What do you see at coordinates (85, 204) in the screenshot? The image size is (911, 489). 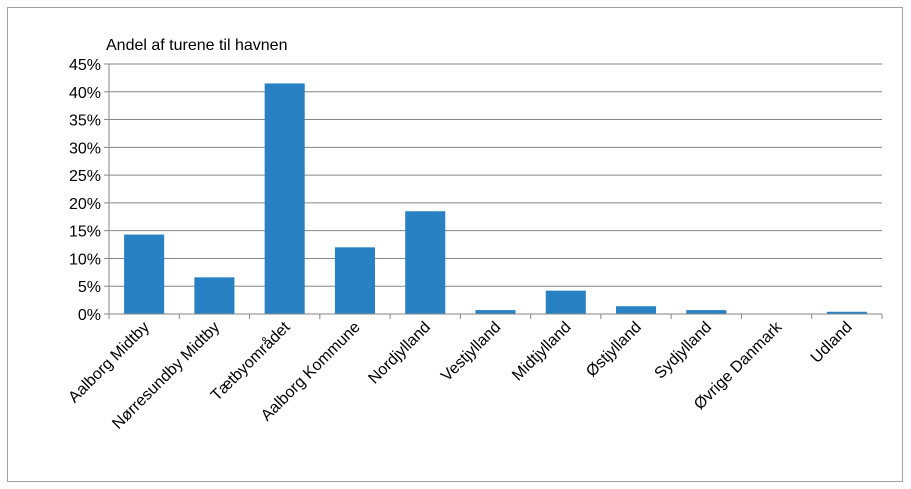 I see `y-tick-label: 20%` at bounding box center [85, 204].